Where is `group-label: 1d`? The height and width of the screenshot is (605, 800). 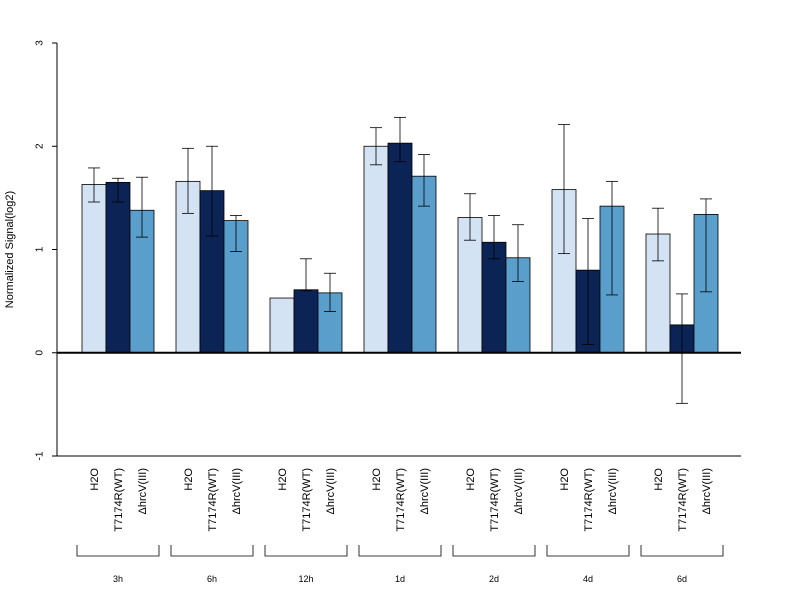 group-label: 1d is located at coordinates (400, 579).